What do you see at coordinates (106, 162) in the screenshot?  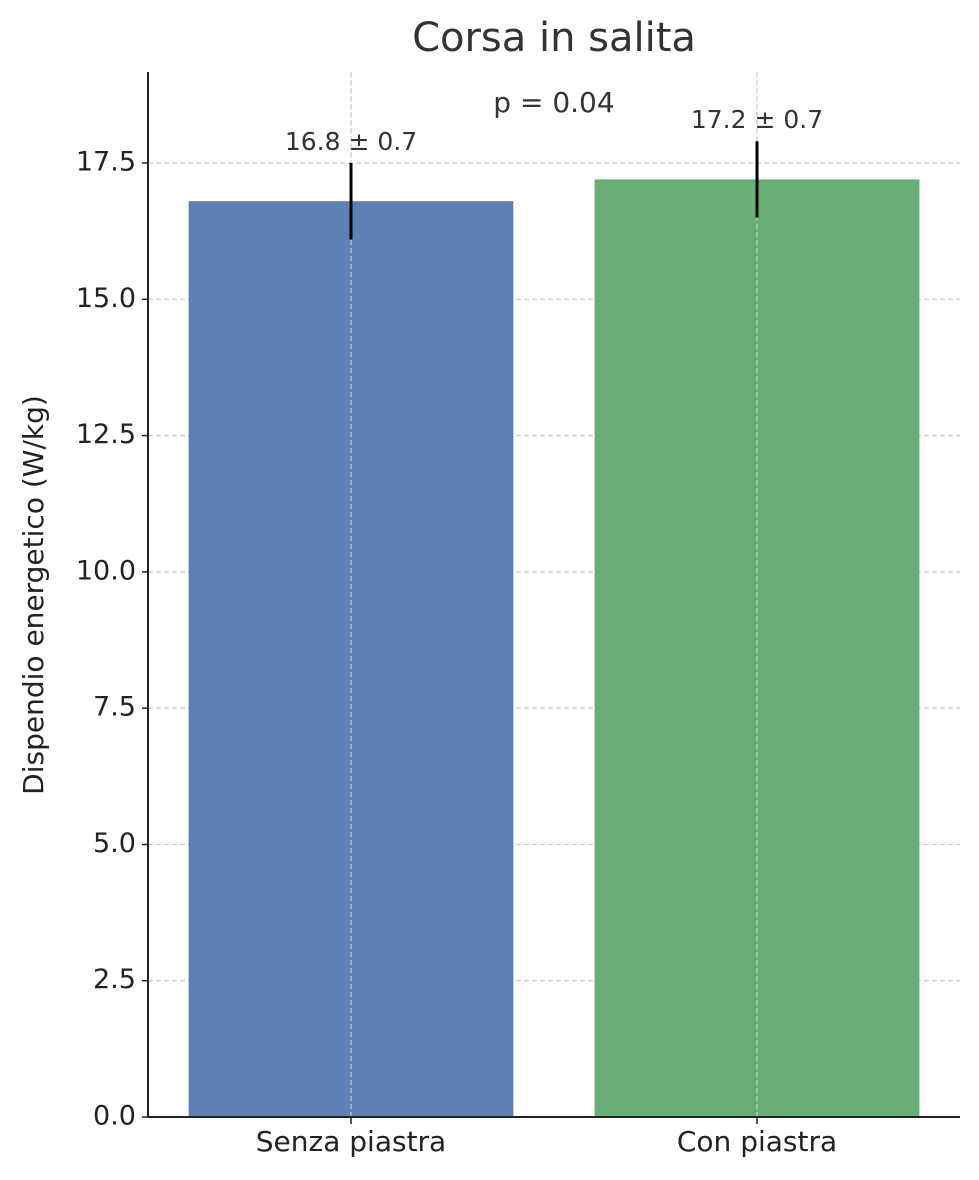 I see `y-tick-label: 17.5` at bounding box center [106, 162].